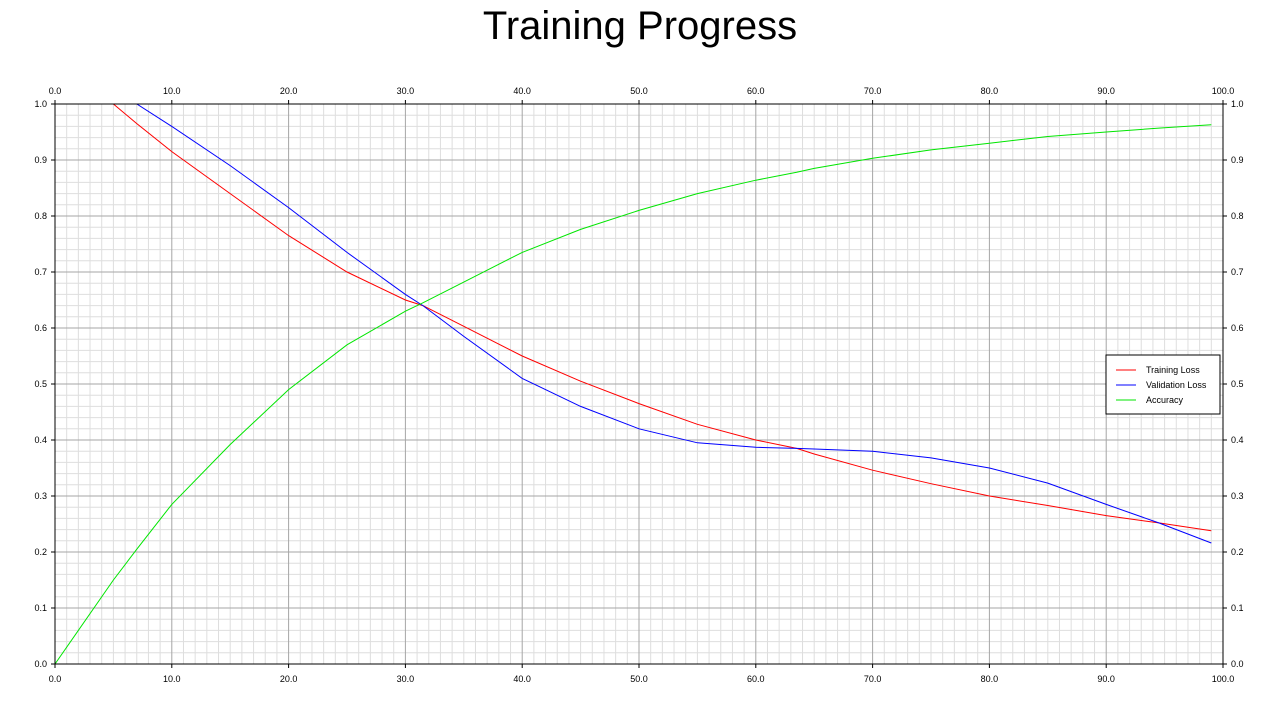 The width and height of the screenshot is (1280, 720). Describe the element at coordinates (640, 26) in the screenshot. I see `chart-title: Training Progress` at that location.